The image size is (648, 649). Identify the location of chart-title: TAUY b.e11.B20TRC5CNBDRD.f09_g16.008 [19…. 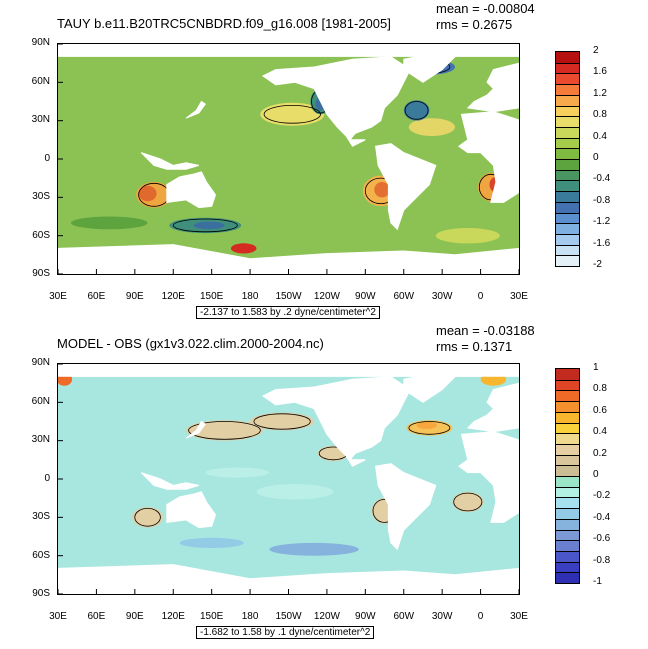
(224, 23).